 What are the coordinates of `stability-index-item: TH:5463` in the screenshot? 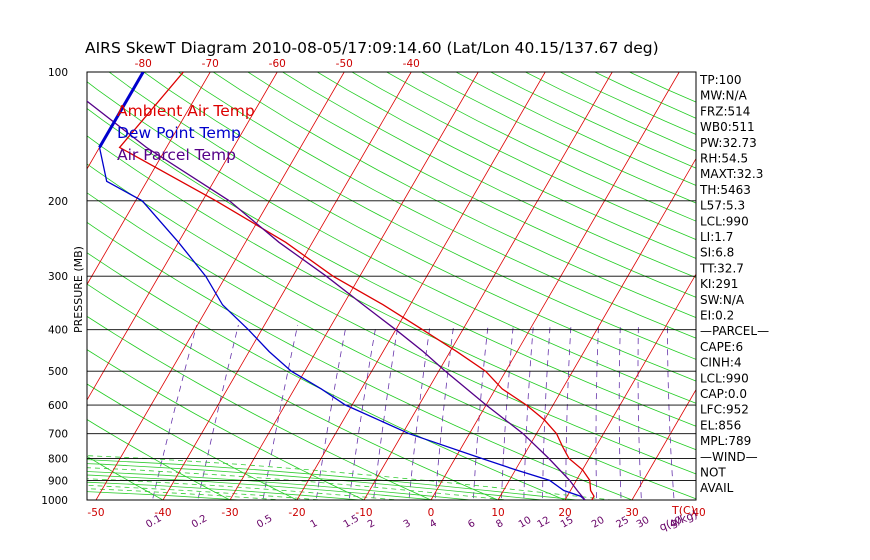 It's located at (725, 190).